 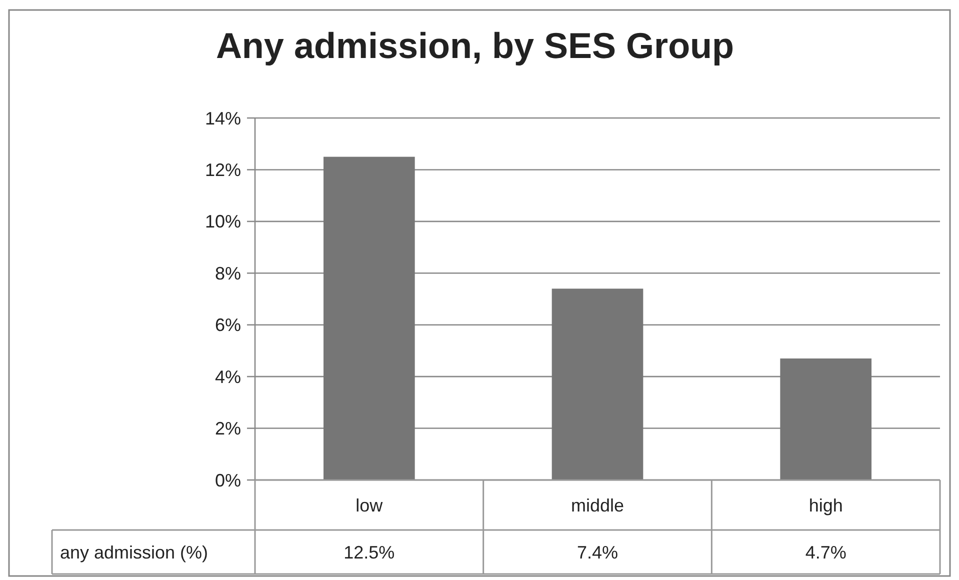 What do you see at coordinates (227, 480) in the screenshot?
I see `y-tick-label: 0%` at bounding box center [227, 480].